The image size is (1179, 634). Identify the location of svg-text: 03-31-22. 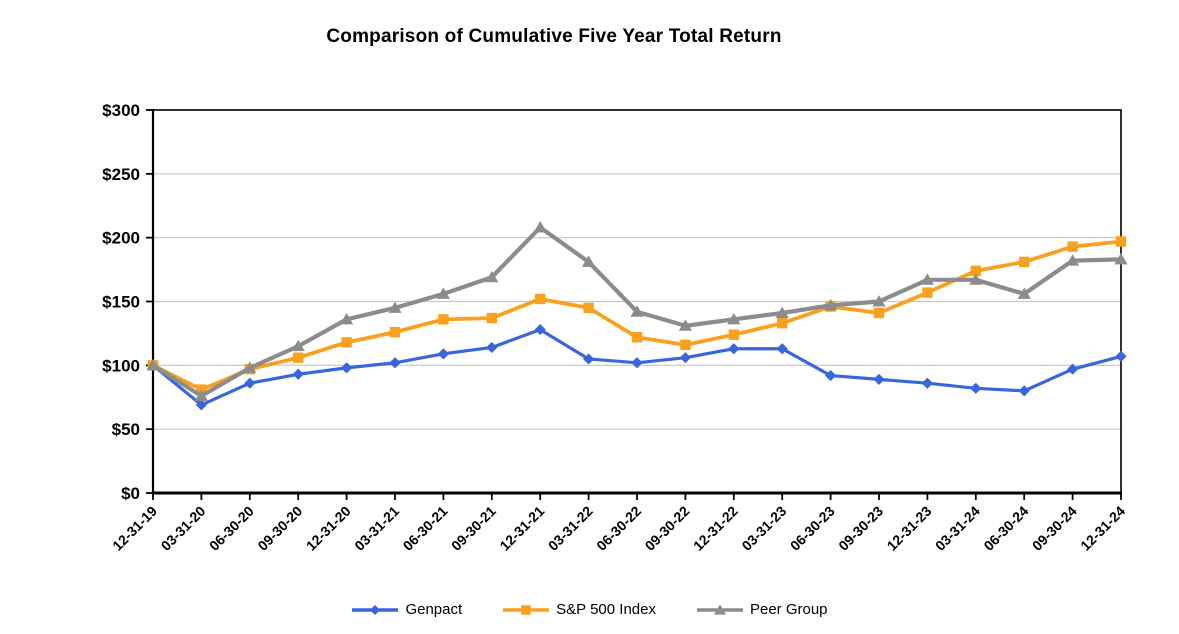
(570, 528).